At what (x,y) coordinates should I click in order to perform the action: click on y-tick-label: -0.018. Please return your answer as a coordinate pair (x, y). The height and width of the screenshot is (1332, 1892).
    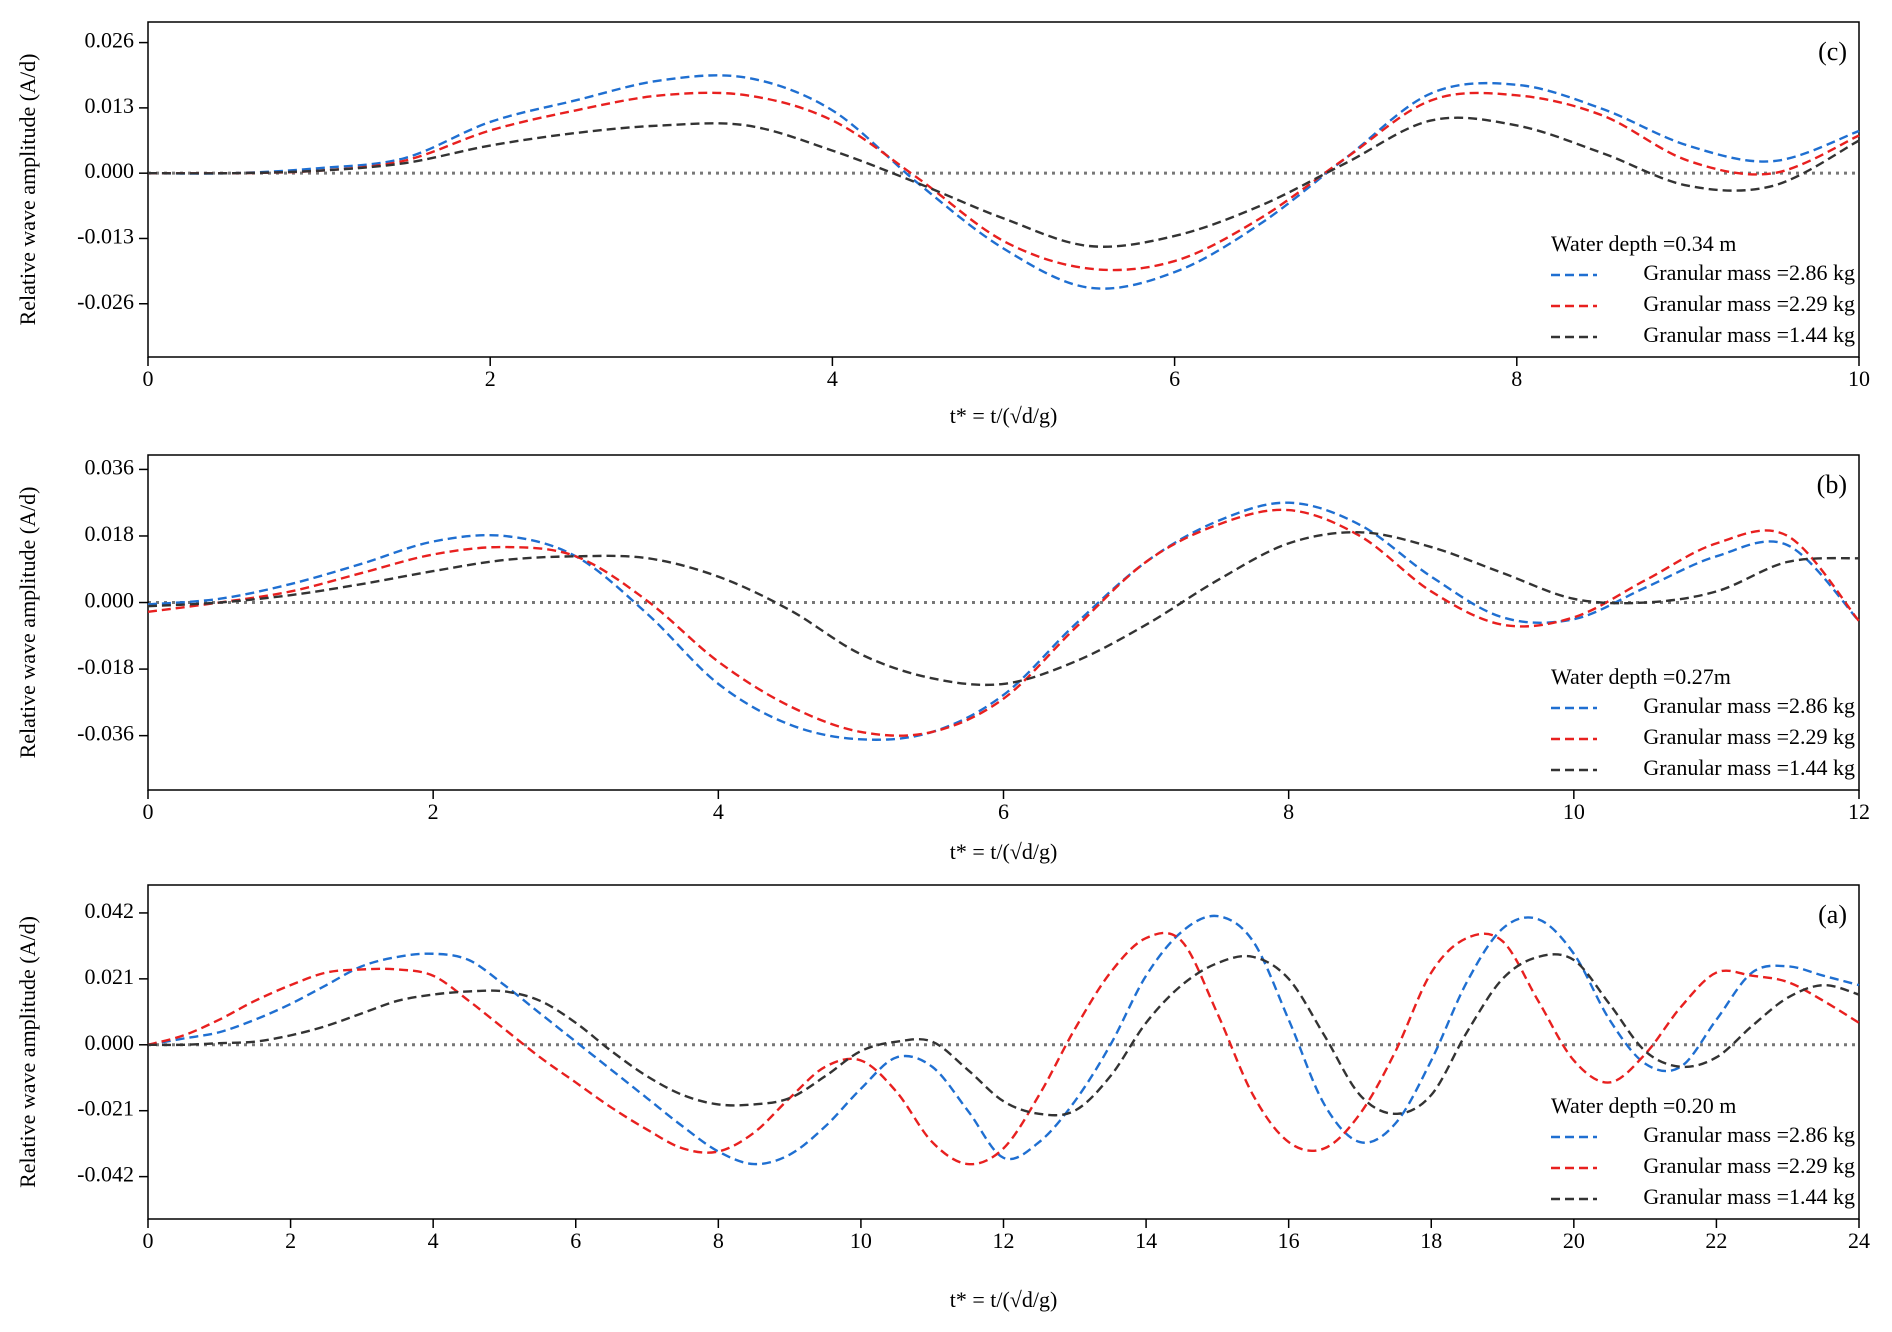
    Looking at the image, I should click on (105, 666).